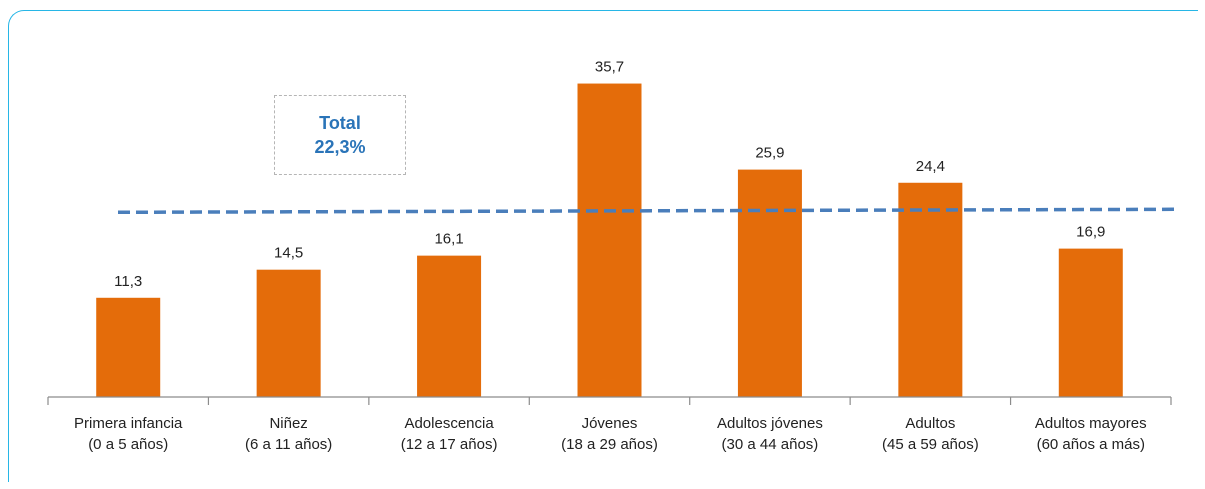 This screenshot has width=1205, height=489. Describe the element at coordinates (288, 444) in the screenshot. I see `category-label: (6 a 11 años)` at that location.